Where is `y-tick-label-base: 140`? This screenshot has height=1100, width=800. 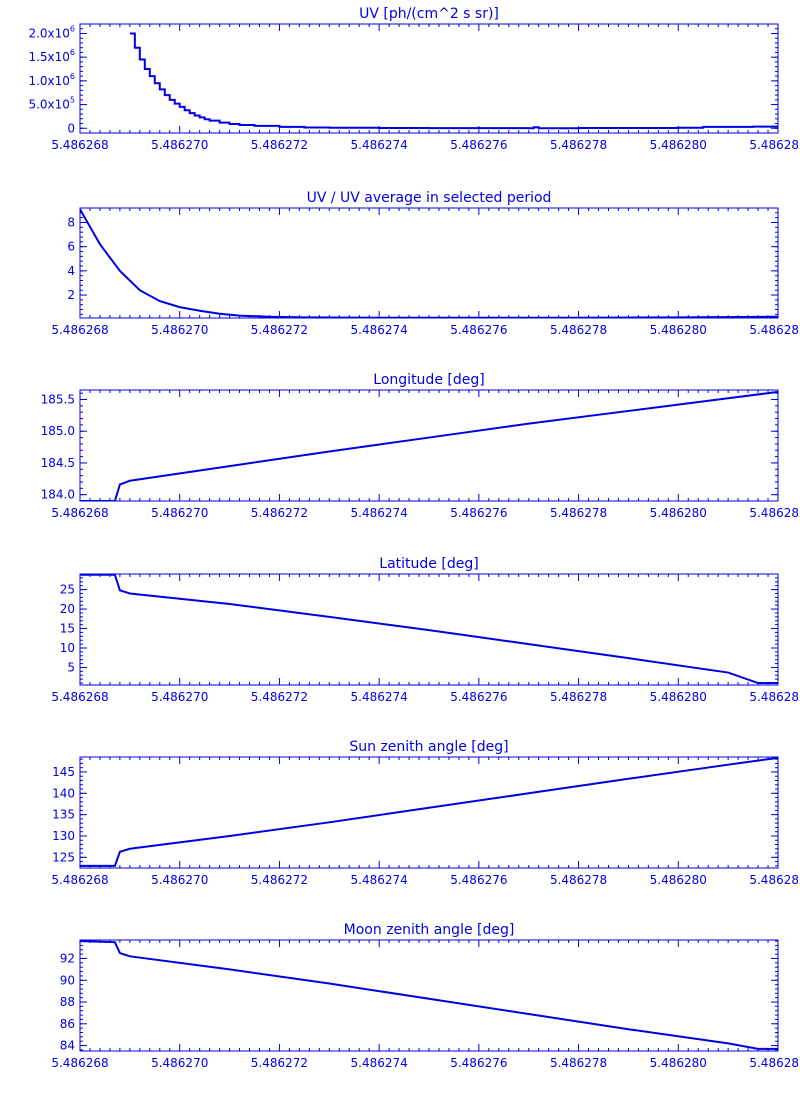
y-tick-label-base: 140 is located at coordinates (63, 793).